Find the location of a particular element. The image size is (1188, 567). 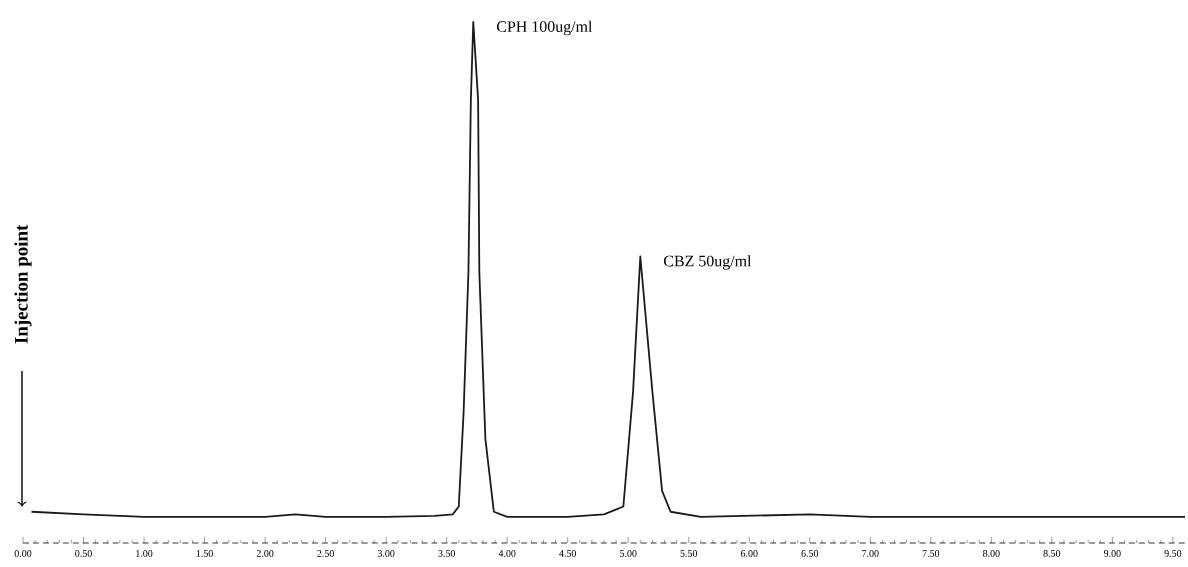

x-tick-label: 6.00 is located at coordinates (749, 553).